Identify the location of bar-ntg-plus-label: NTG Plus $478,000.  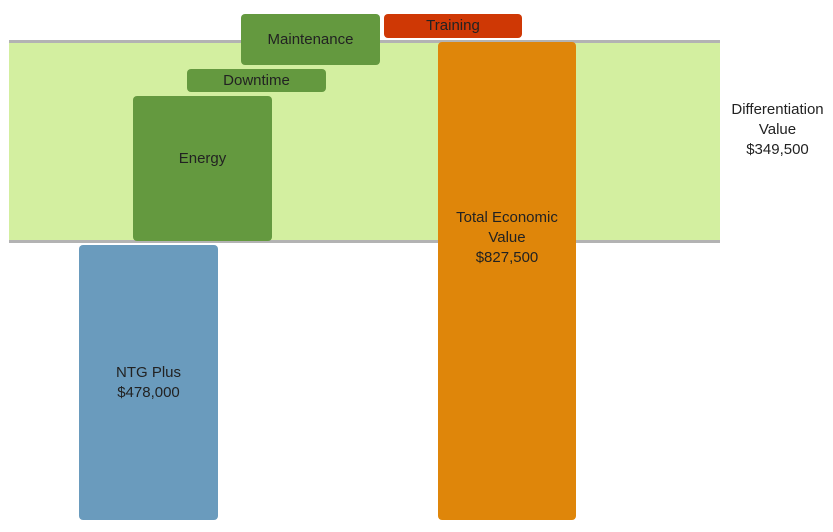
(148, 383).